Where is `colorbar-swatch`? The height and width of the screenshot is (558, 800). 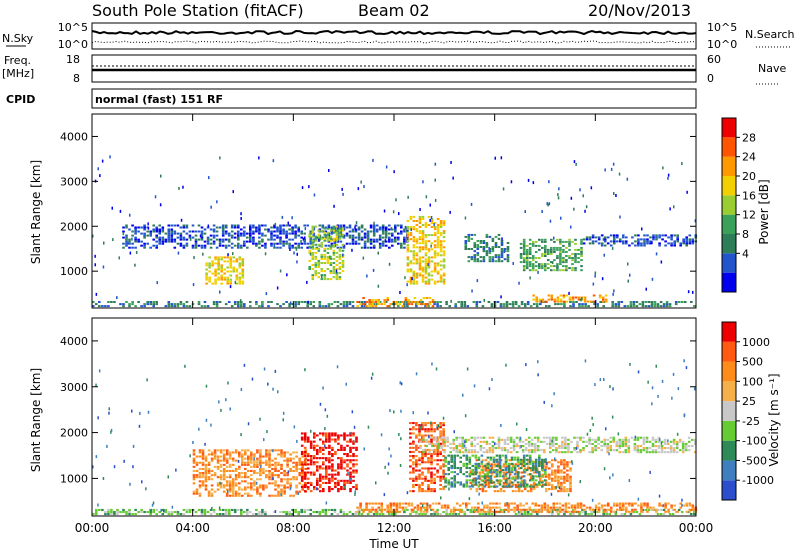
colorbar-swatch is located at coordinates (729, 146).